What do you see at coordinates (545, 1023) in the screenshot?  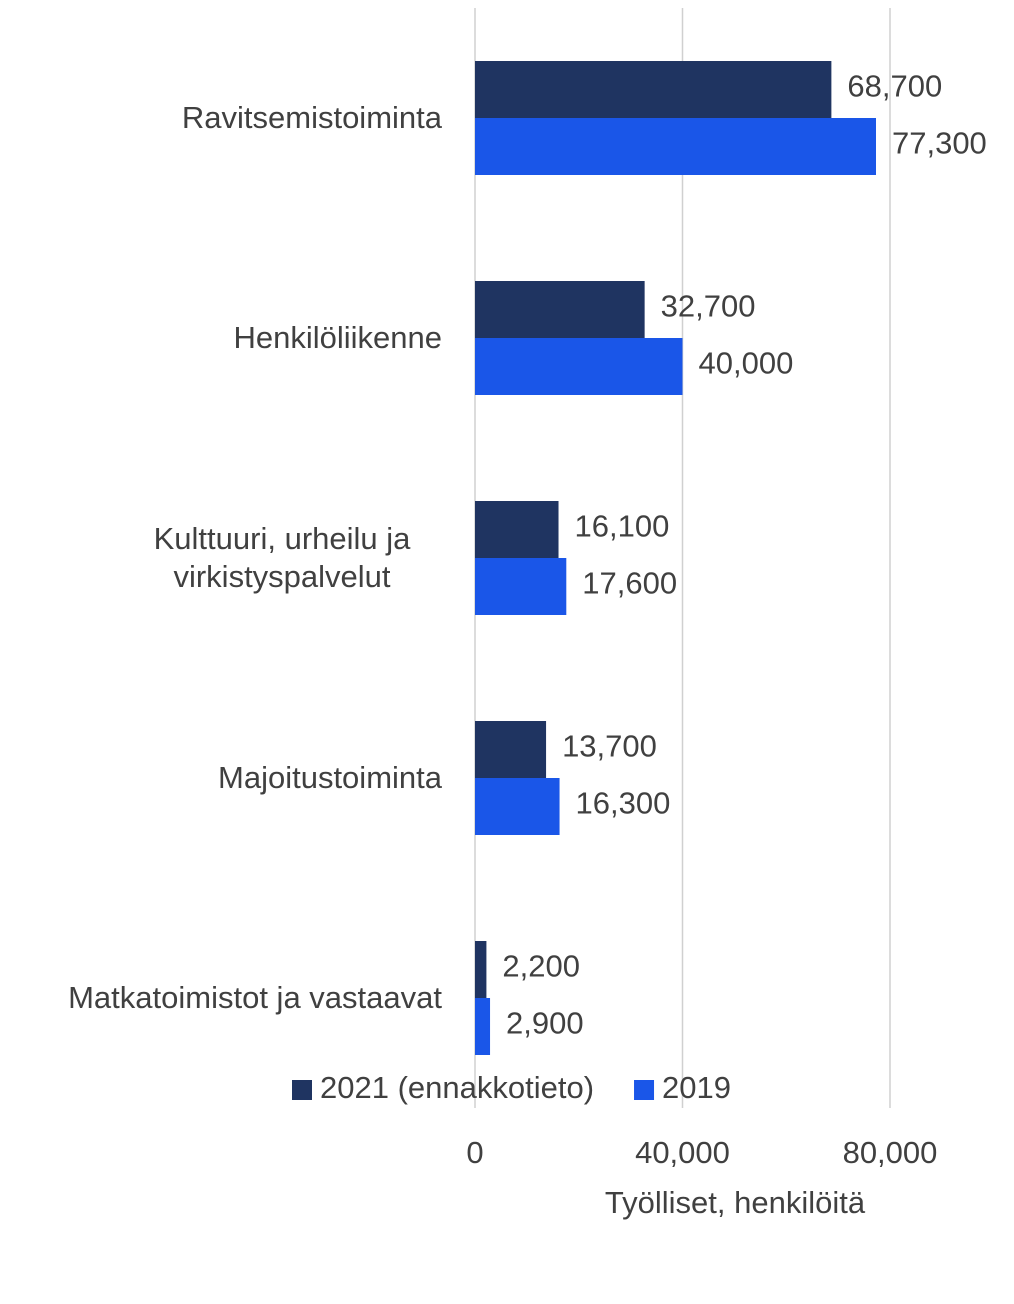 I see `value-label: 2,900` at bounding box center [545, 1023].